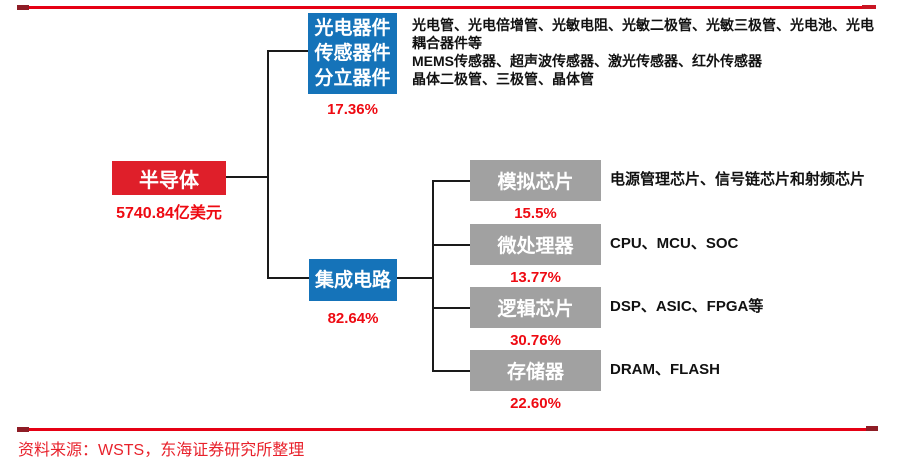  Describe the element at coordinates (352, 78) in the screenshot. I see `node-opto-label-line3: 分立器件` at that location.